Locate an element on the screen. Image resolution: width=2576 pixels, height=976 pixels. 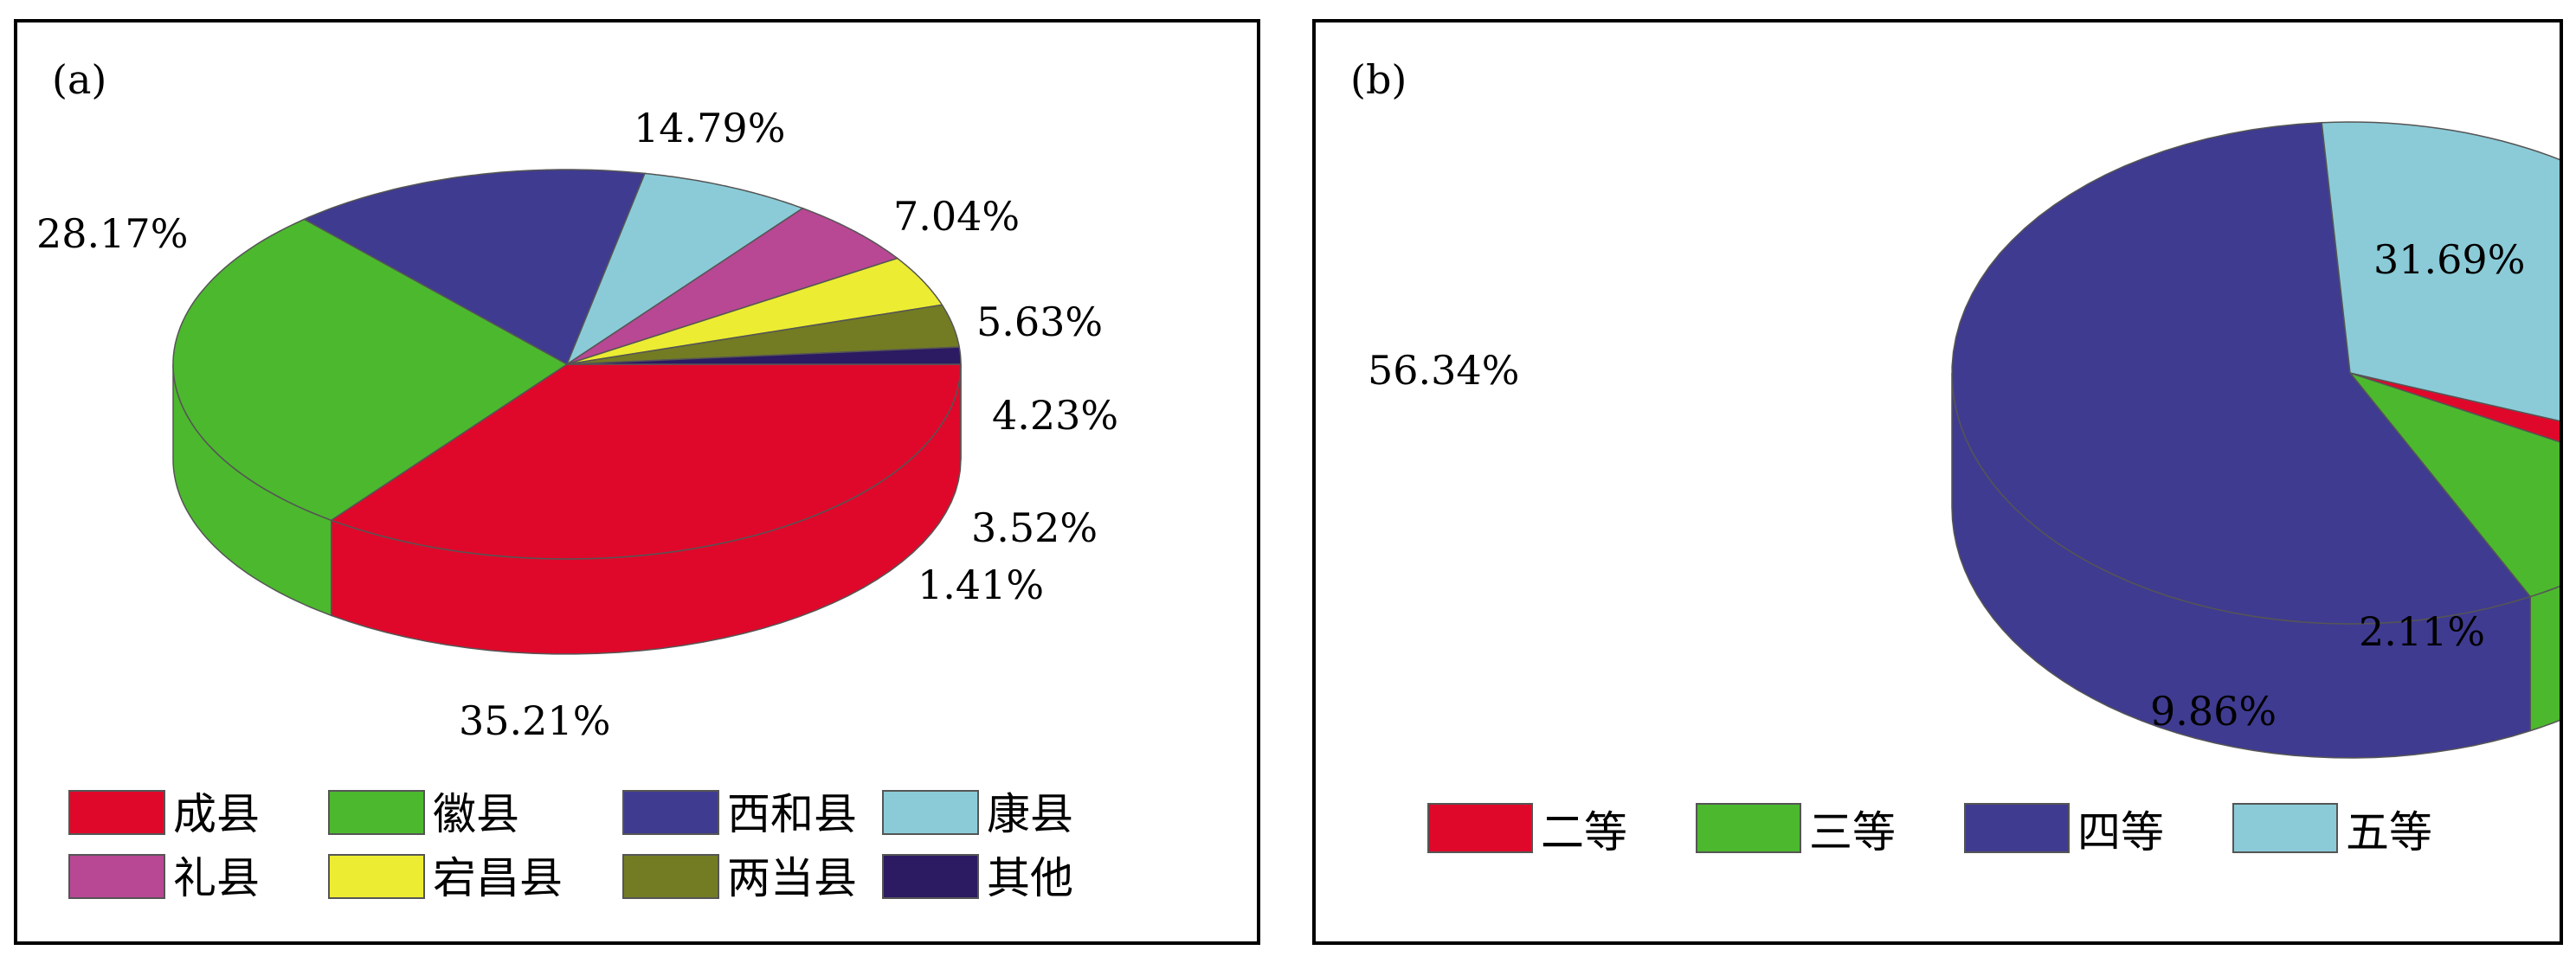
legend-item: 西和县 is located at coordinates (739, 814).